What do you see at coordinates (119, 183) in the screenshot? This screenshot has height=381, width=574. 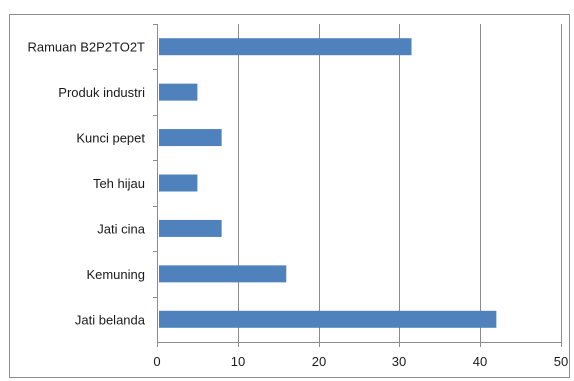 I see `category-label: Teh hijau` at bounding box center [119, 183].